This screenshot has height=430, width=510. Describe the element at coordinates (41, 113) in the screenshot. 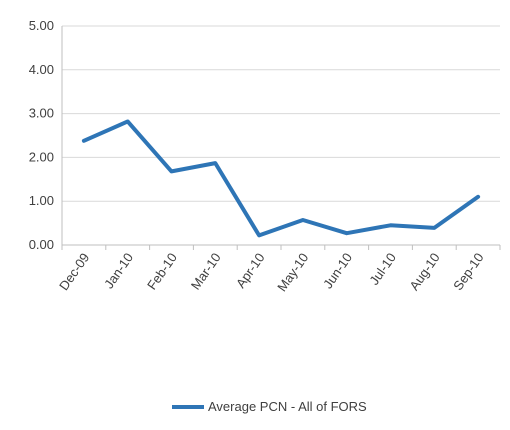

I see `y-tick-label: 3.00` at that location.